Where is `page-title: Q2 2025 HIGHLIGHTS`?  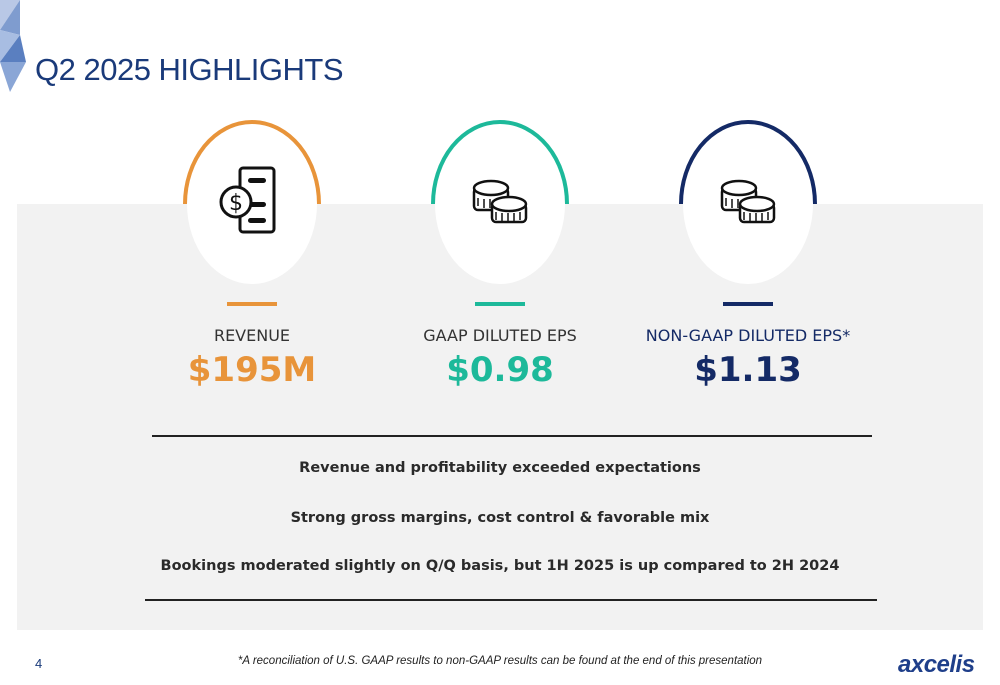
page-title: Q2 2025 HIGHLIGHTS is located at coordinates (189, 69).